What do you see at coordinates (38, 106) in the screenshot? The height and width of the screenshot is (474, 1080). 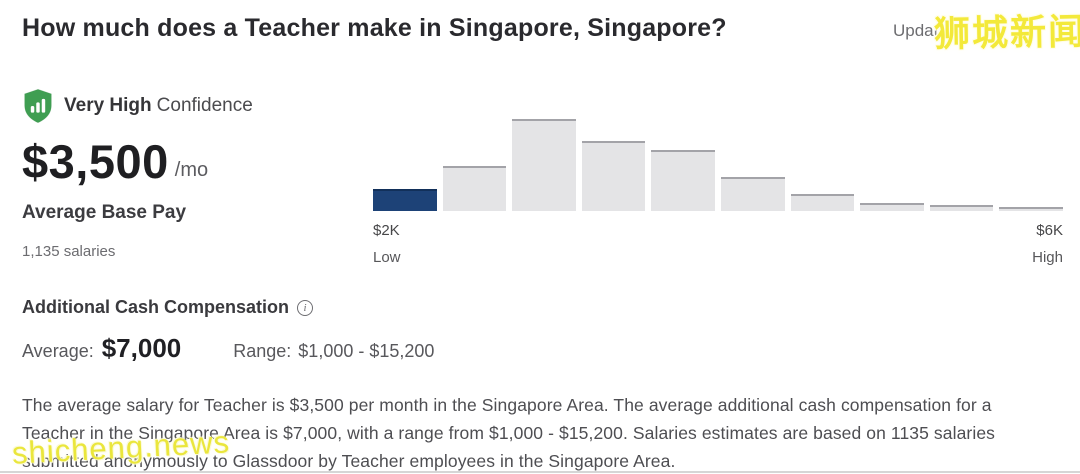 I see `confidence-shield-icon` at bounding box center [38, 106].